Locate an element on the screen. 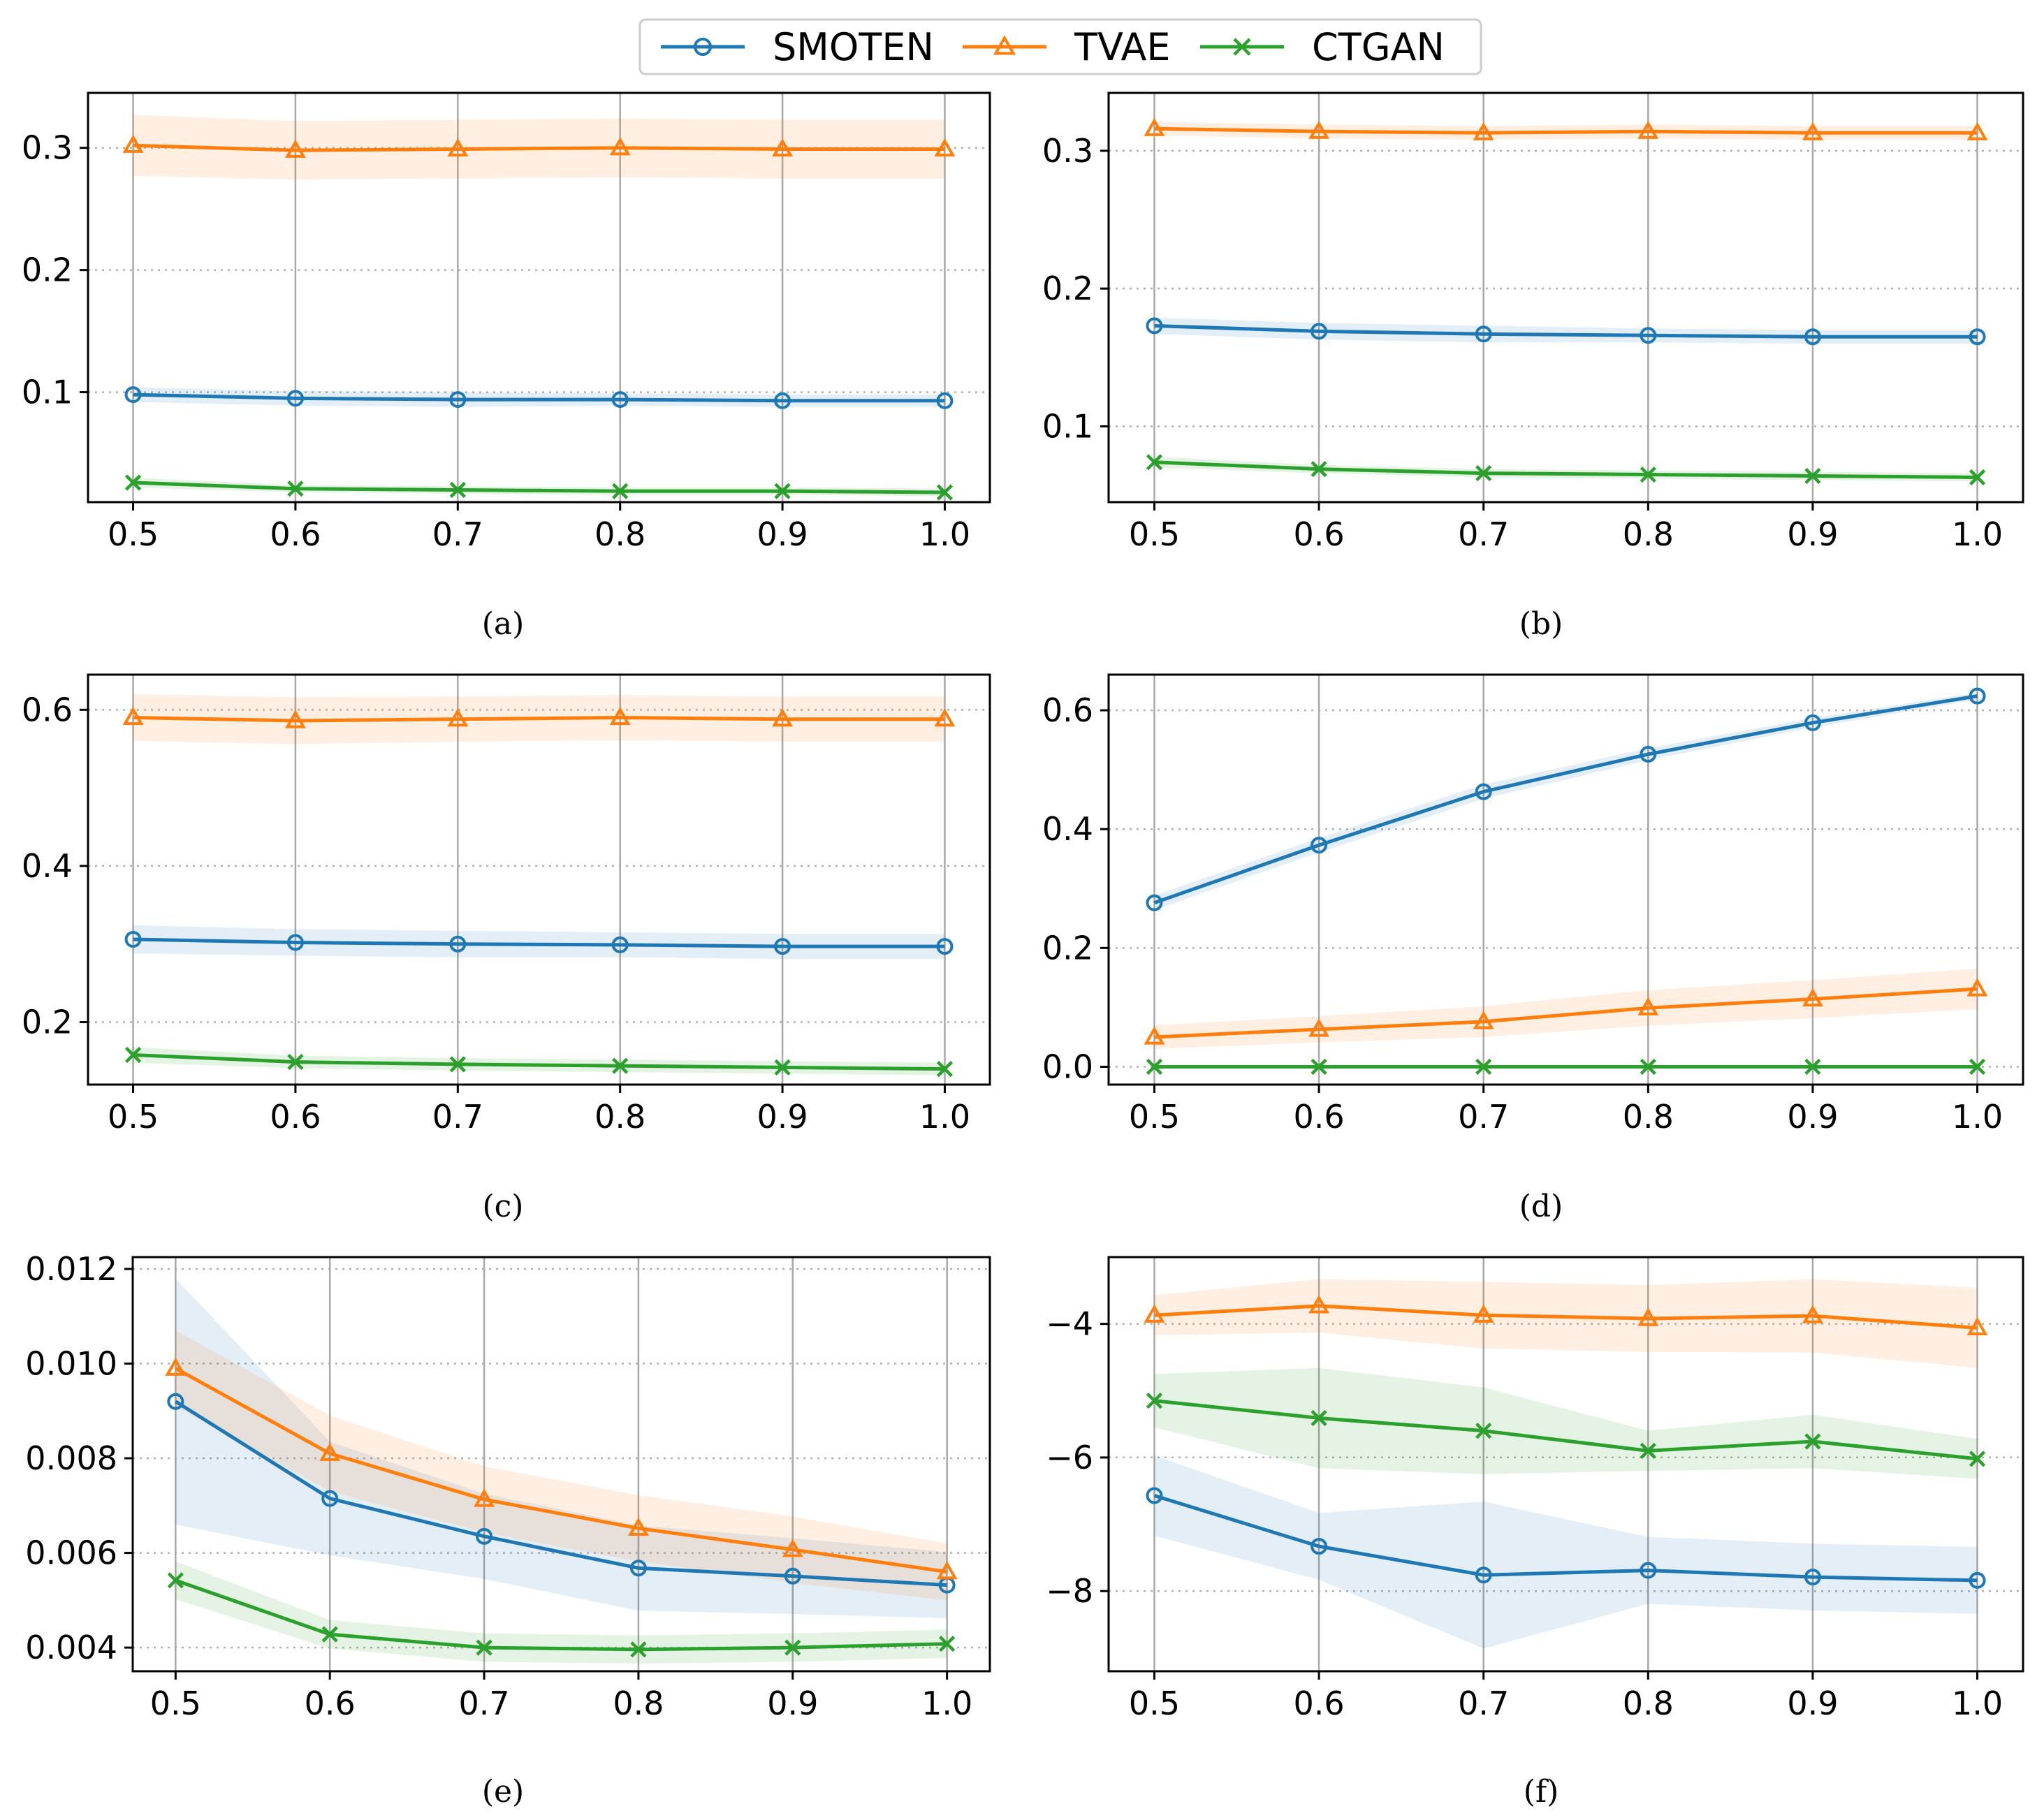  y-tick-label: 0.006 is located at coordinates (71, 1553).